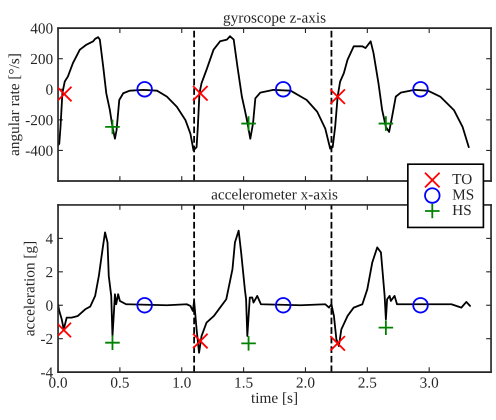 Image resolution: width=496 pixels, height=420 pixels. Describe the element at coordinates (47, 372) in the screenshot. I see `y-tick-label: -4` at that location.